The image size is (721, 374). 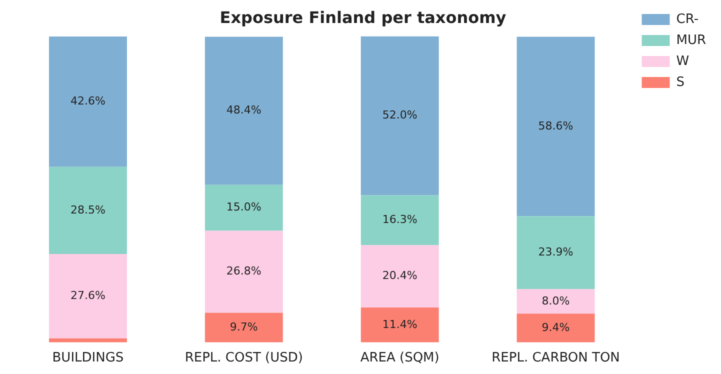 What do you see at coordinates (683, 61) in the screenshot?
I see `legend-label: W` at bounding box center [683, 61].